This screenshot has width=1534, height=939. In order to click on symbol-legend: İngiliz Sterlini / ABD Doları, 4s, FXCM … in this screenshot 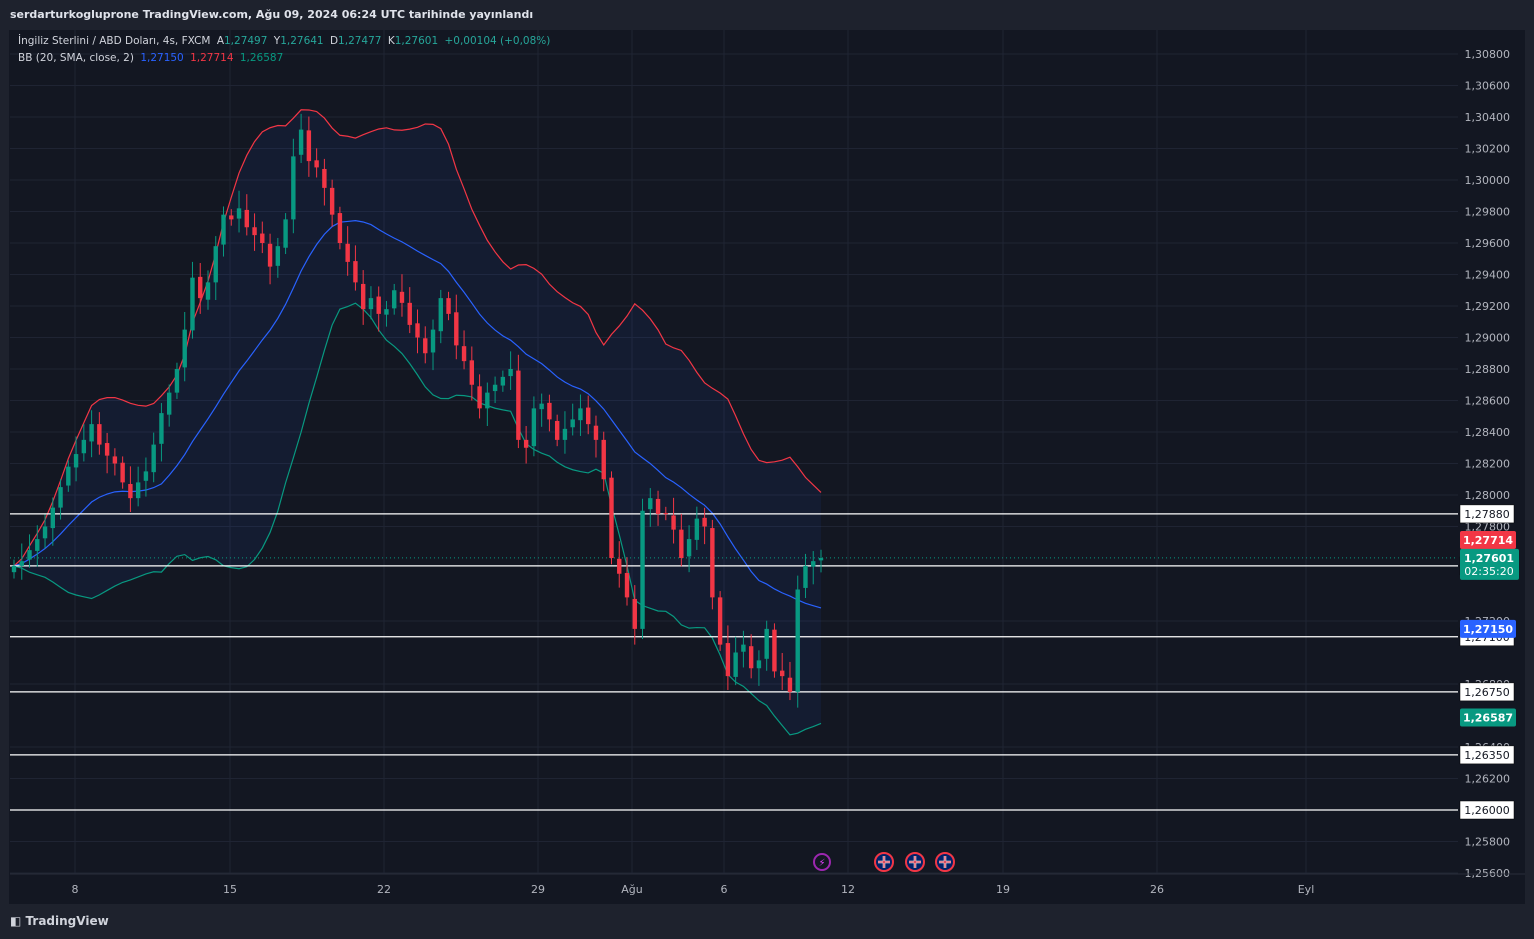, I will do `click(285, 41)`.